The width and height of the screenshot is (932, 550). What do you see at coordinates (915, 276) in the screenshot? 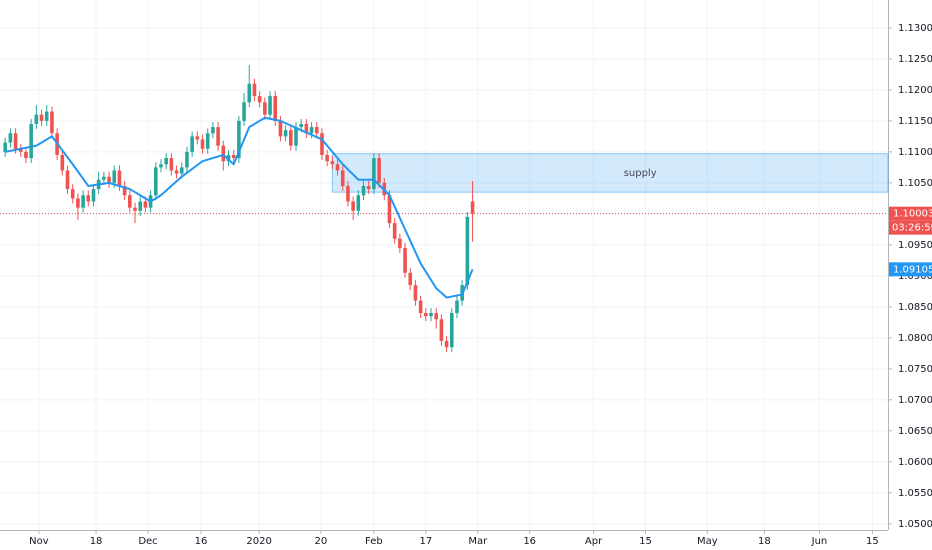
I see `y-tick-label: 1.09000` at bounding box center [915, 276].